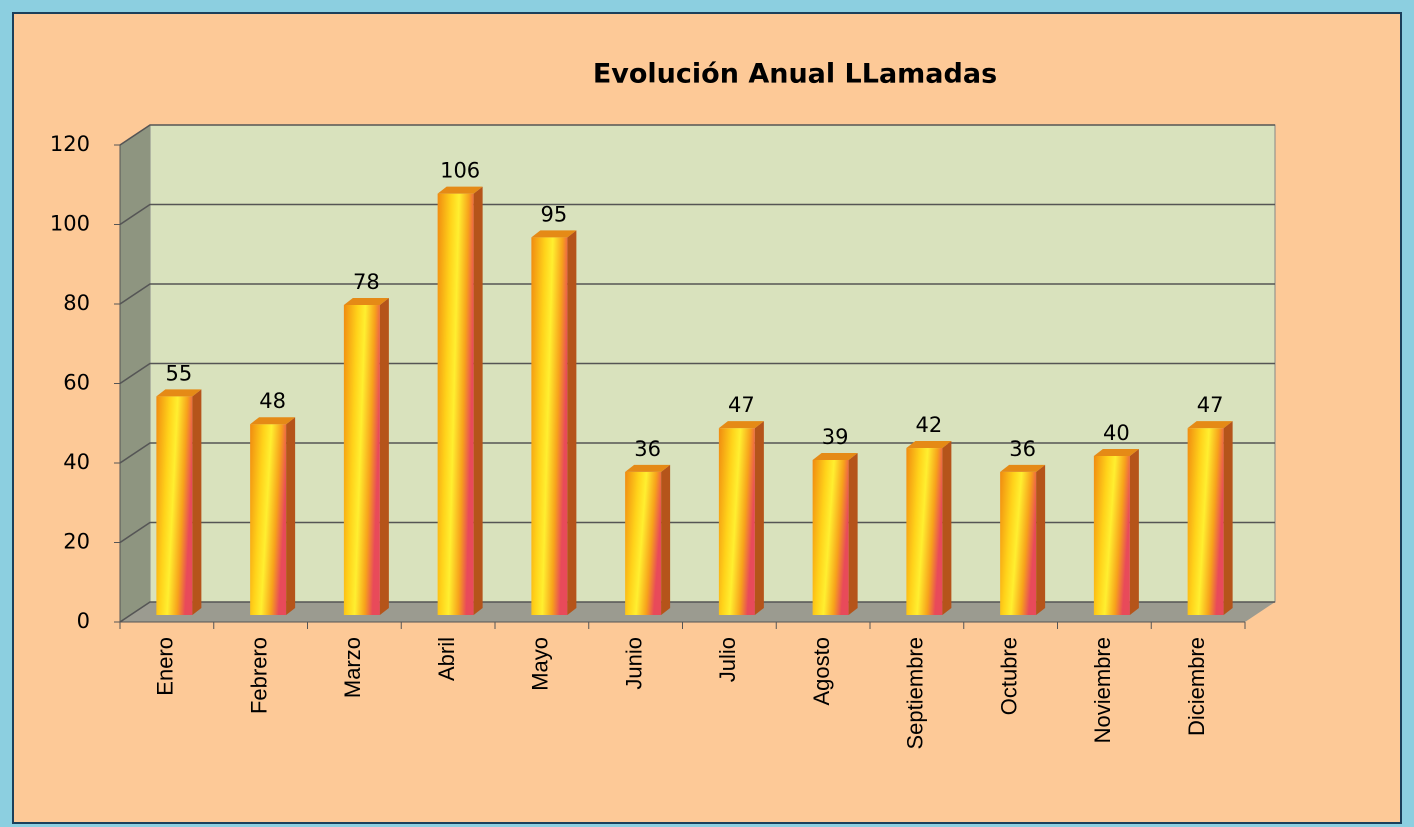 The width and height of the screenshot is (1414, 827). What do you see at coordinates (179, 373) in the screenshot?
I see `data-label: 55` at bounding box center [179, 373].